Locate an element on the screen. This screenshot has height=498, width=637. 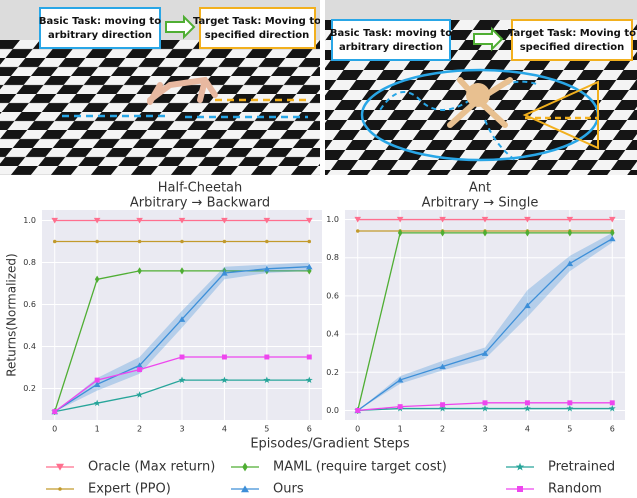
legend-label: Oracle (Max return) is located at coordinates (151, 467).